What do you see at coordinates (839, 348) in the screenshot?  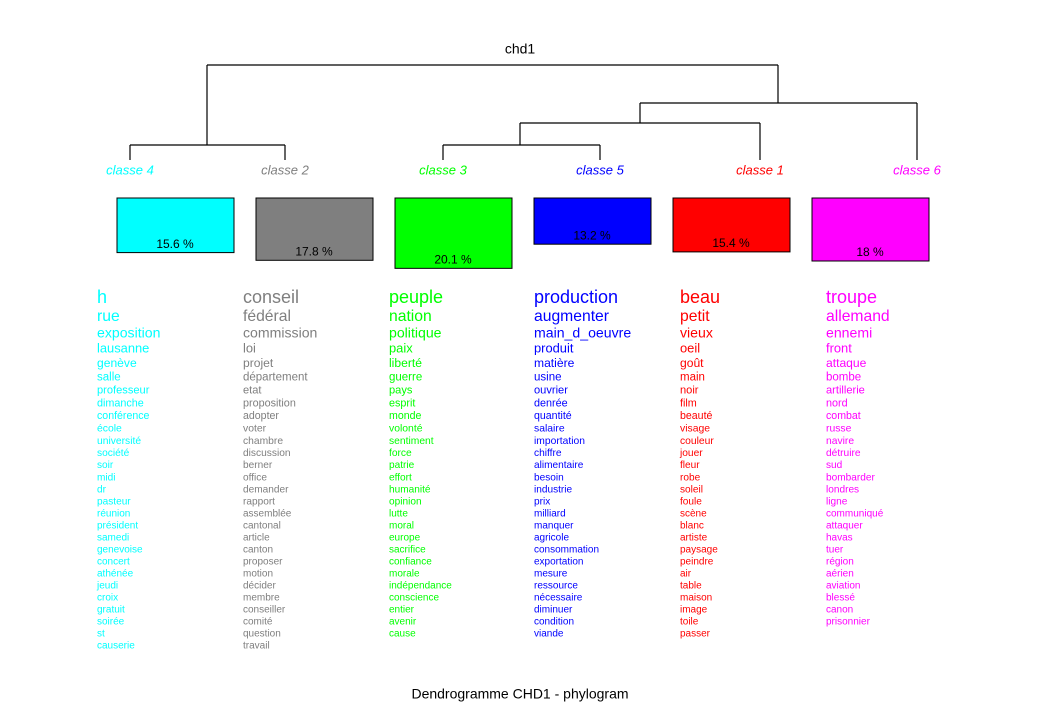 I see `word: front` at bounding box center [839, 348].